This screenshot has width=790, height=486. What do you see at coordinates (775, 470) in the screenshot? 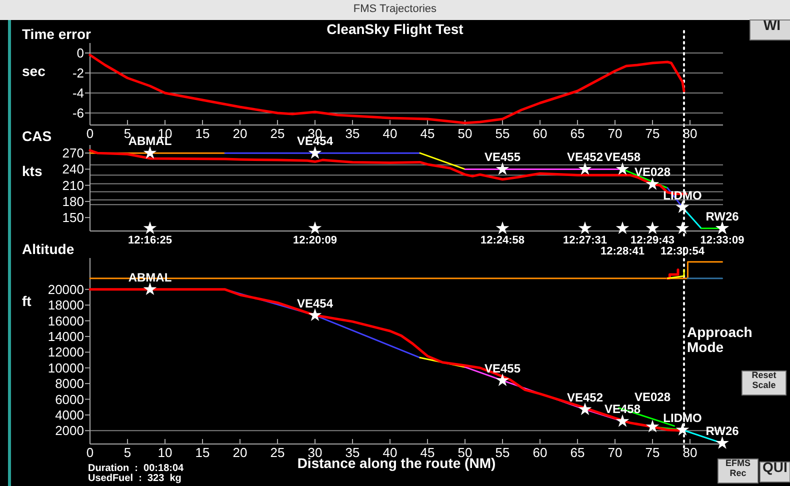
I see `button: QUI` at bounding box center [775, 470].